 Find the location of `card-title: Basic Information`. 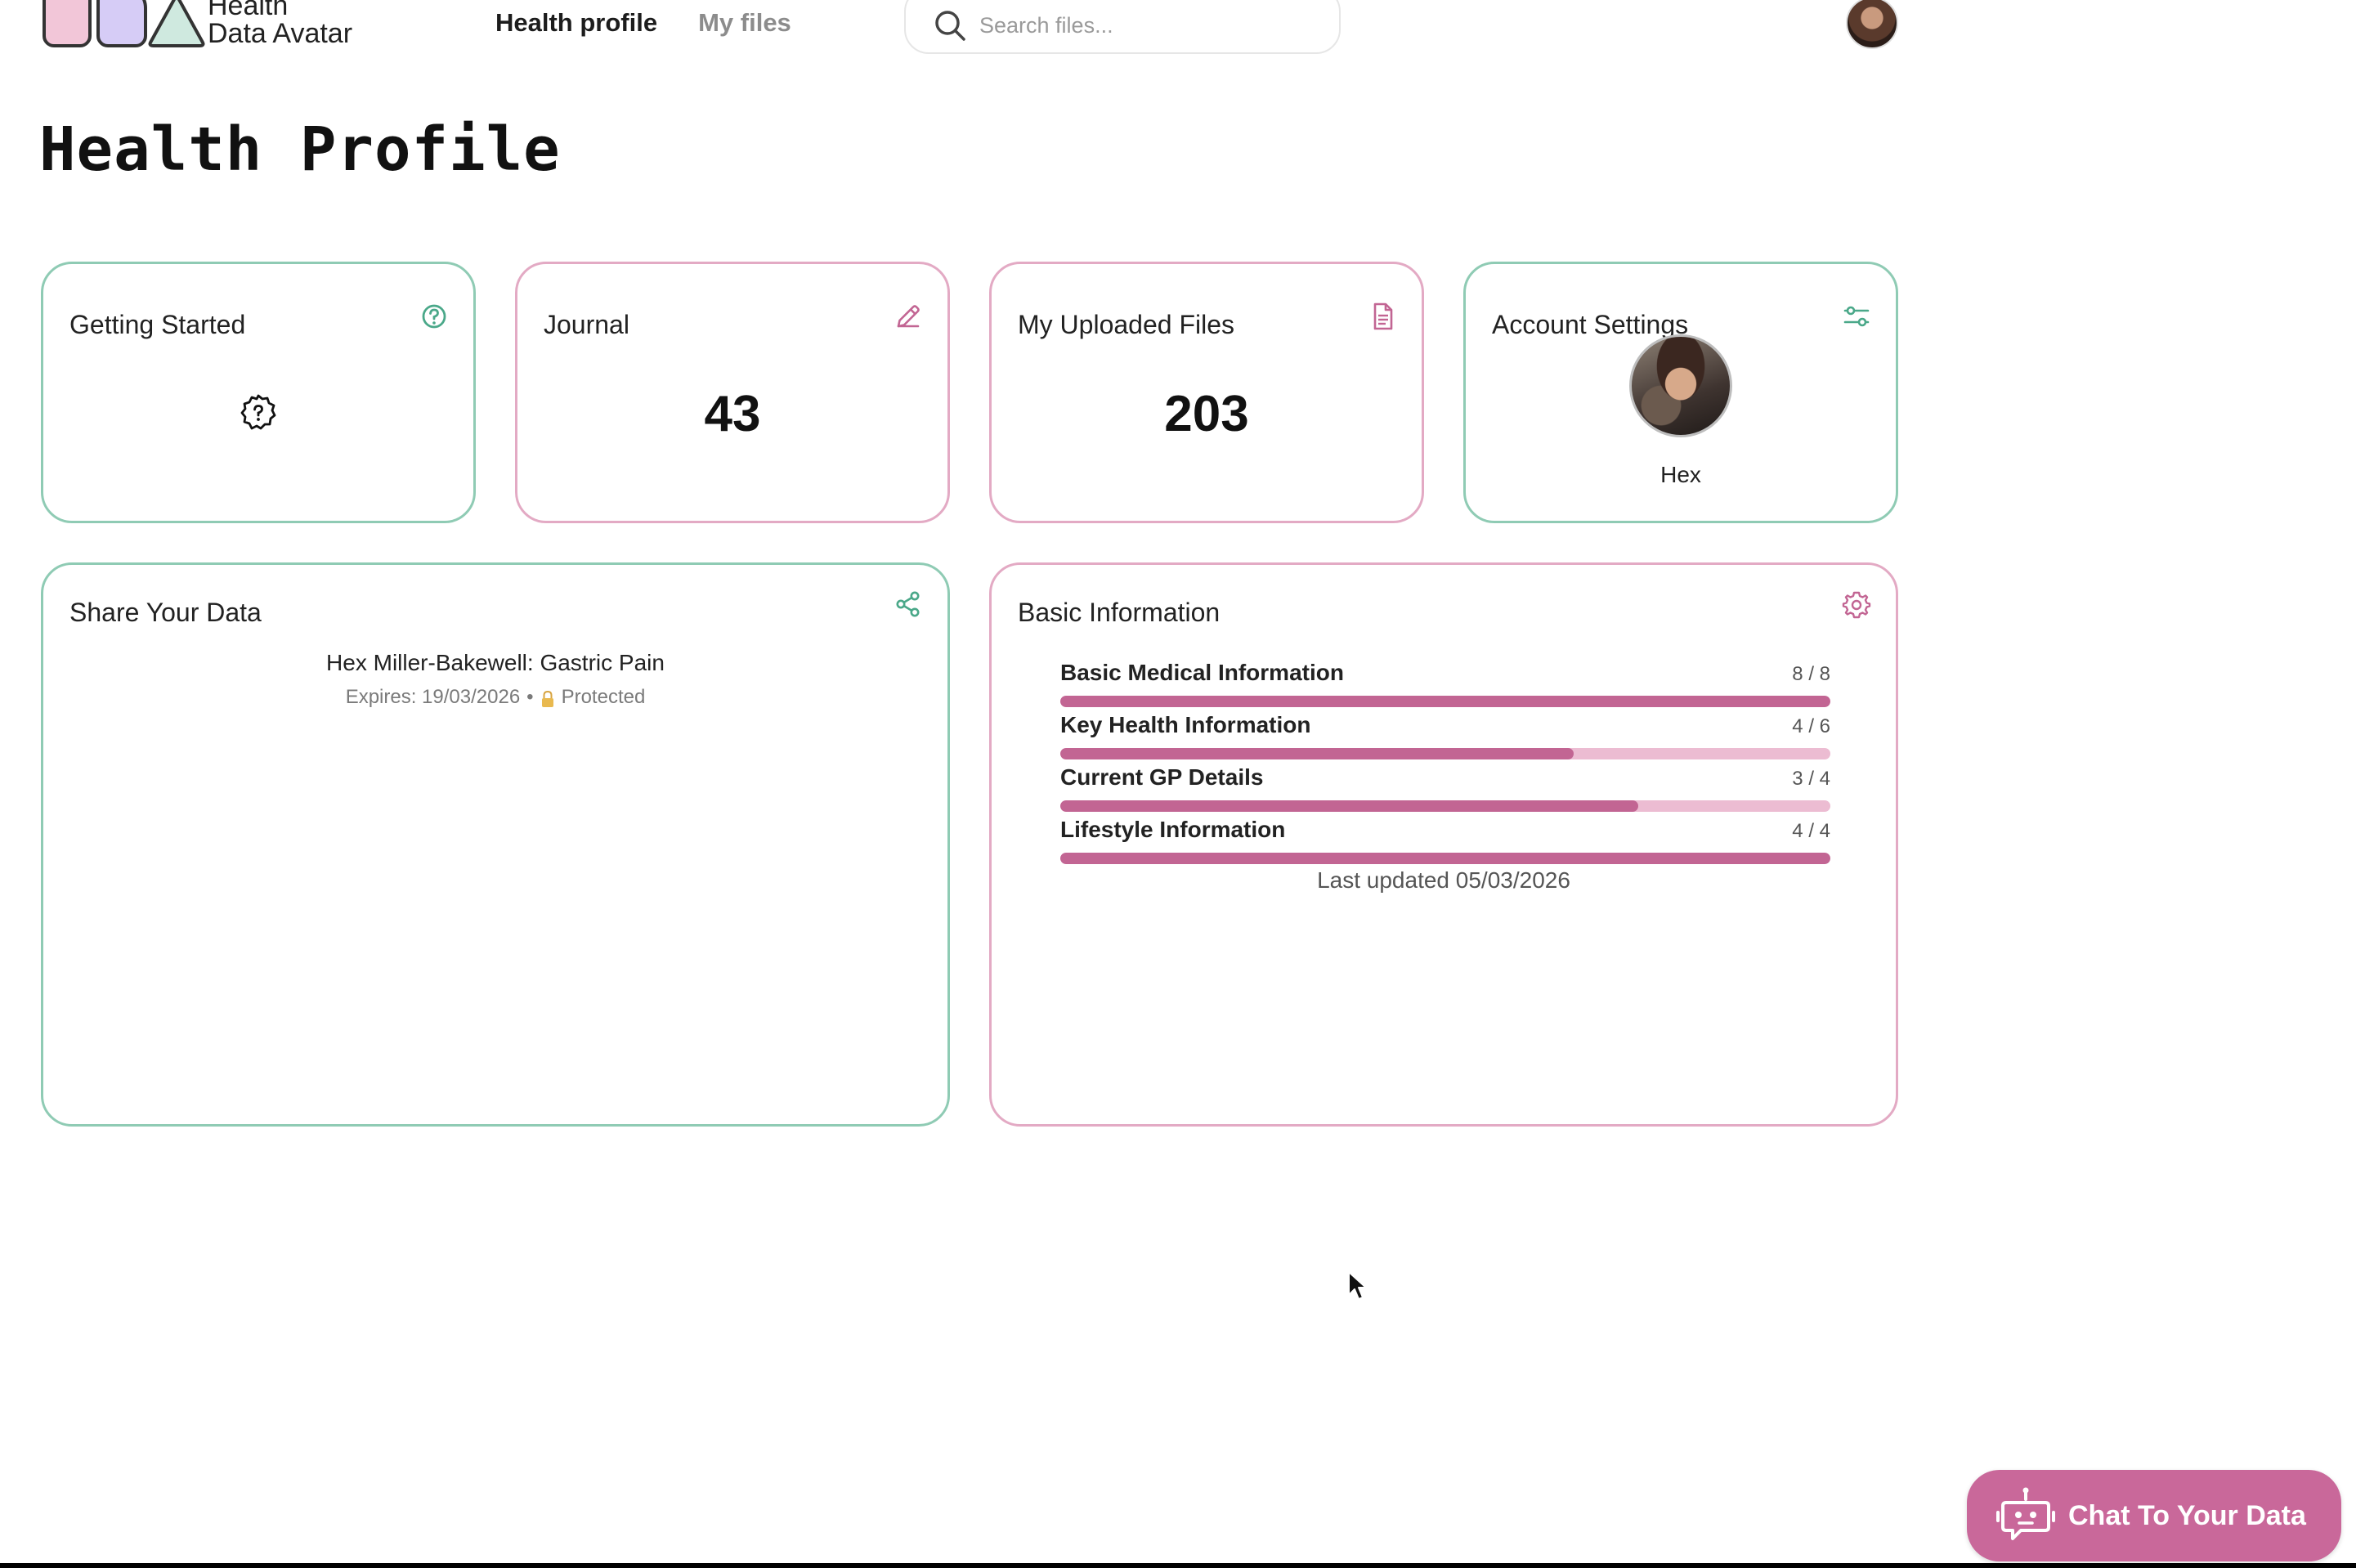

card-title: Basic Information is located at coordinates (1119, 613).